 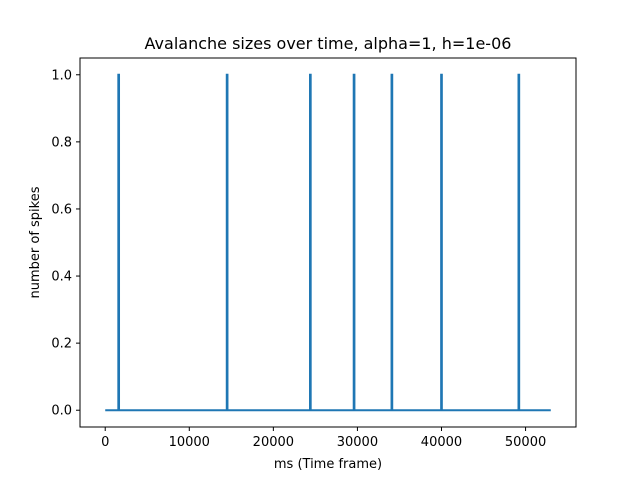 I want to click on x-axis-ticks: 0 10000 20000 30000 40000 50000, so click(x=323, y=438).